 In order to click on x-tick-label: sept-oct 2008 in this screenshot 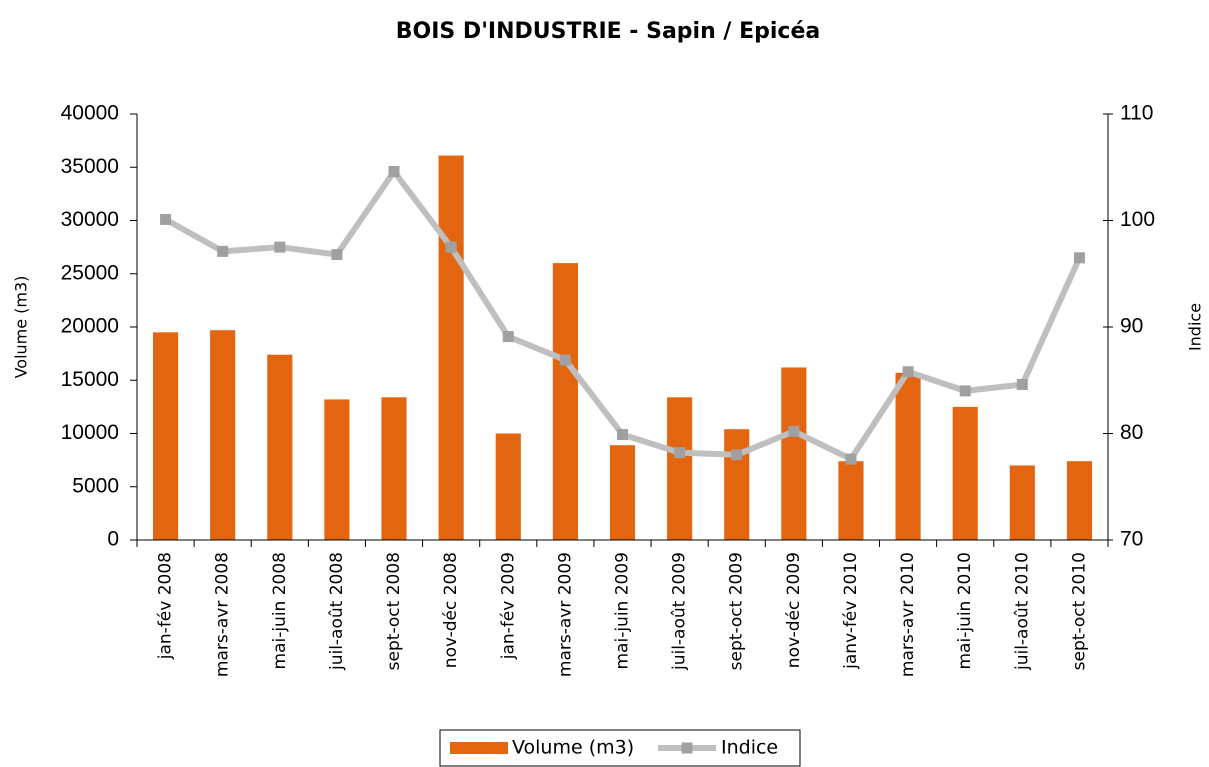, I will do `click(394, 611)`.